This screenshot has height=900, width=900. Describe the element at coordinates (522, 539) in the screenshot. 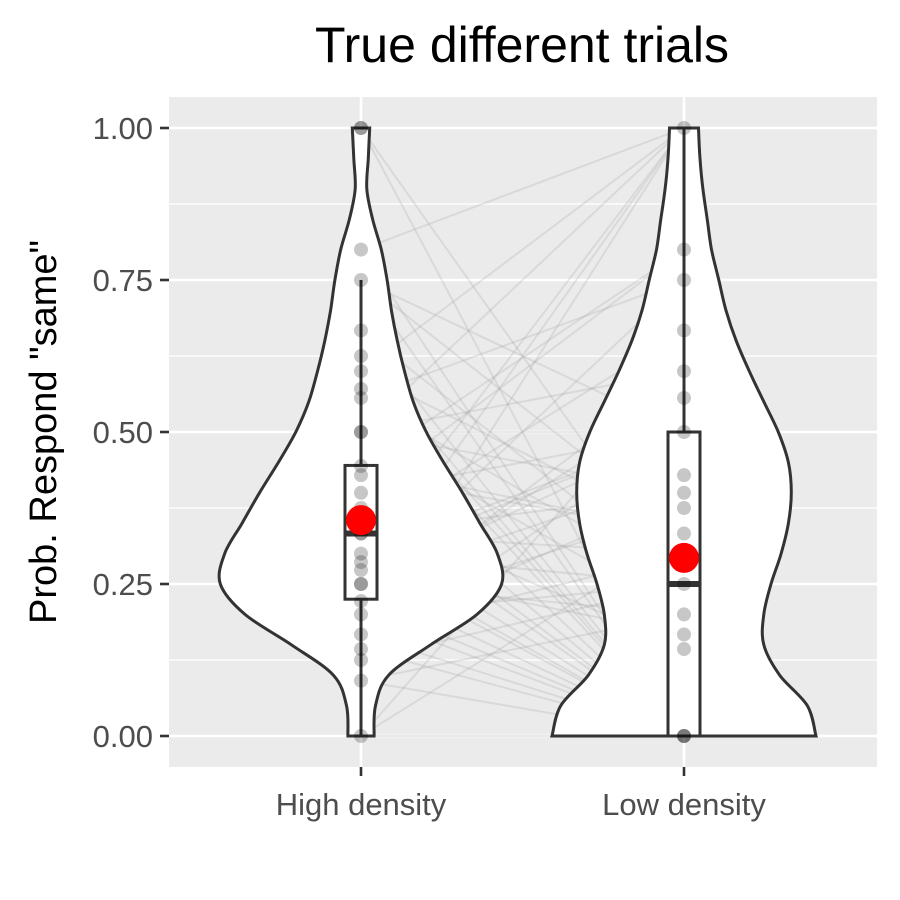

I see `mean-points` at that location.